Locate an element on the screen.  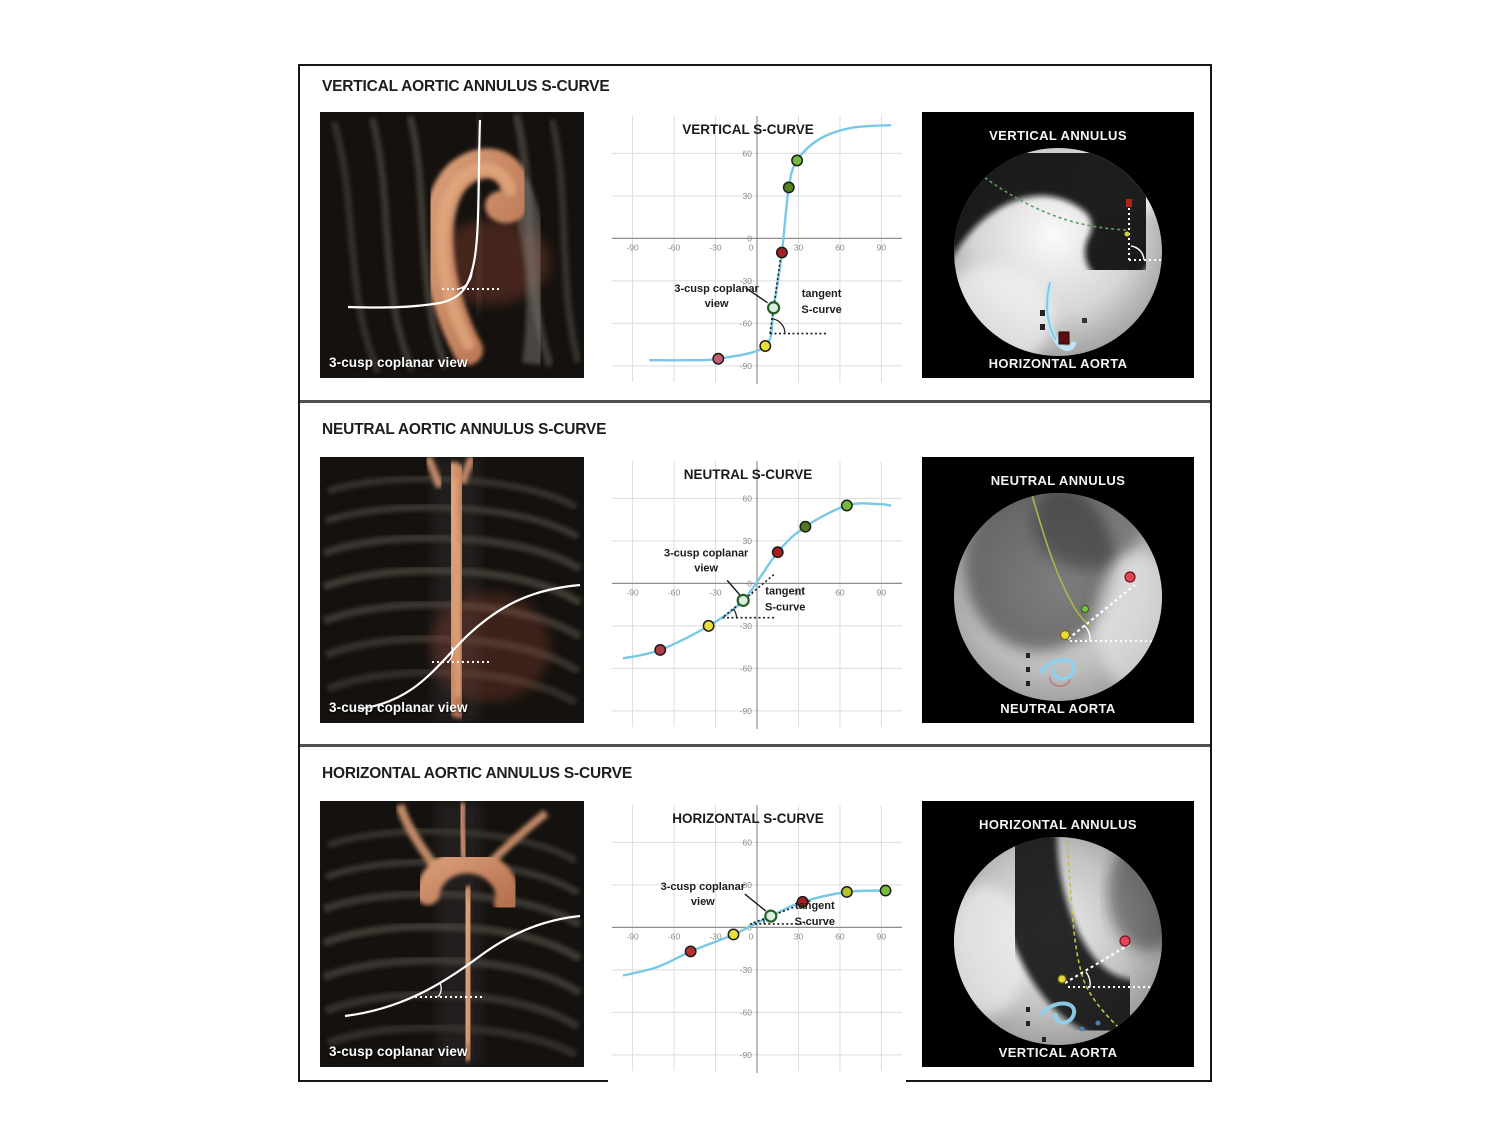
fluoro-image-horizontal: HORIZONTAL ANNULUS VERTICAL AORTA is located at coordinates (1058, 934).